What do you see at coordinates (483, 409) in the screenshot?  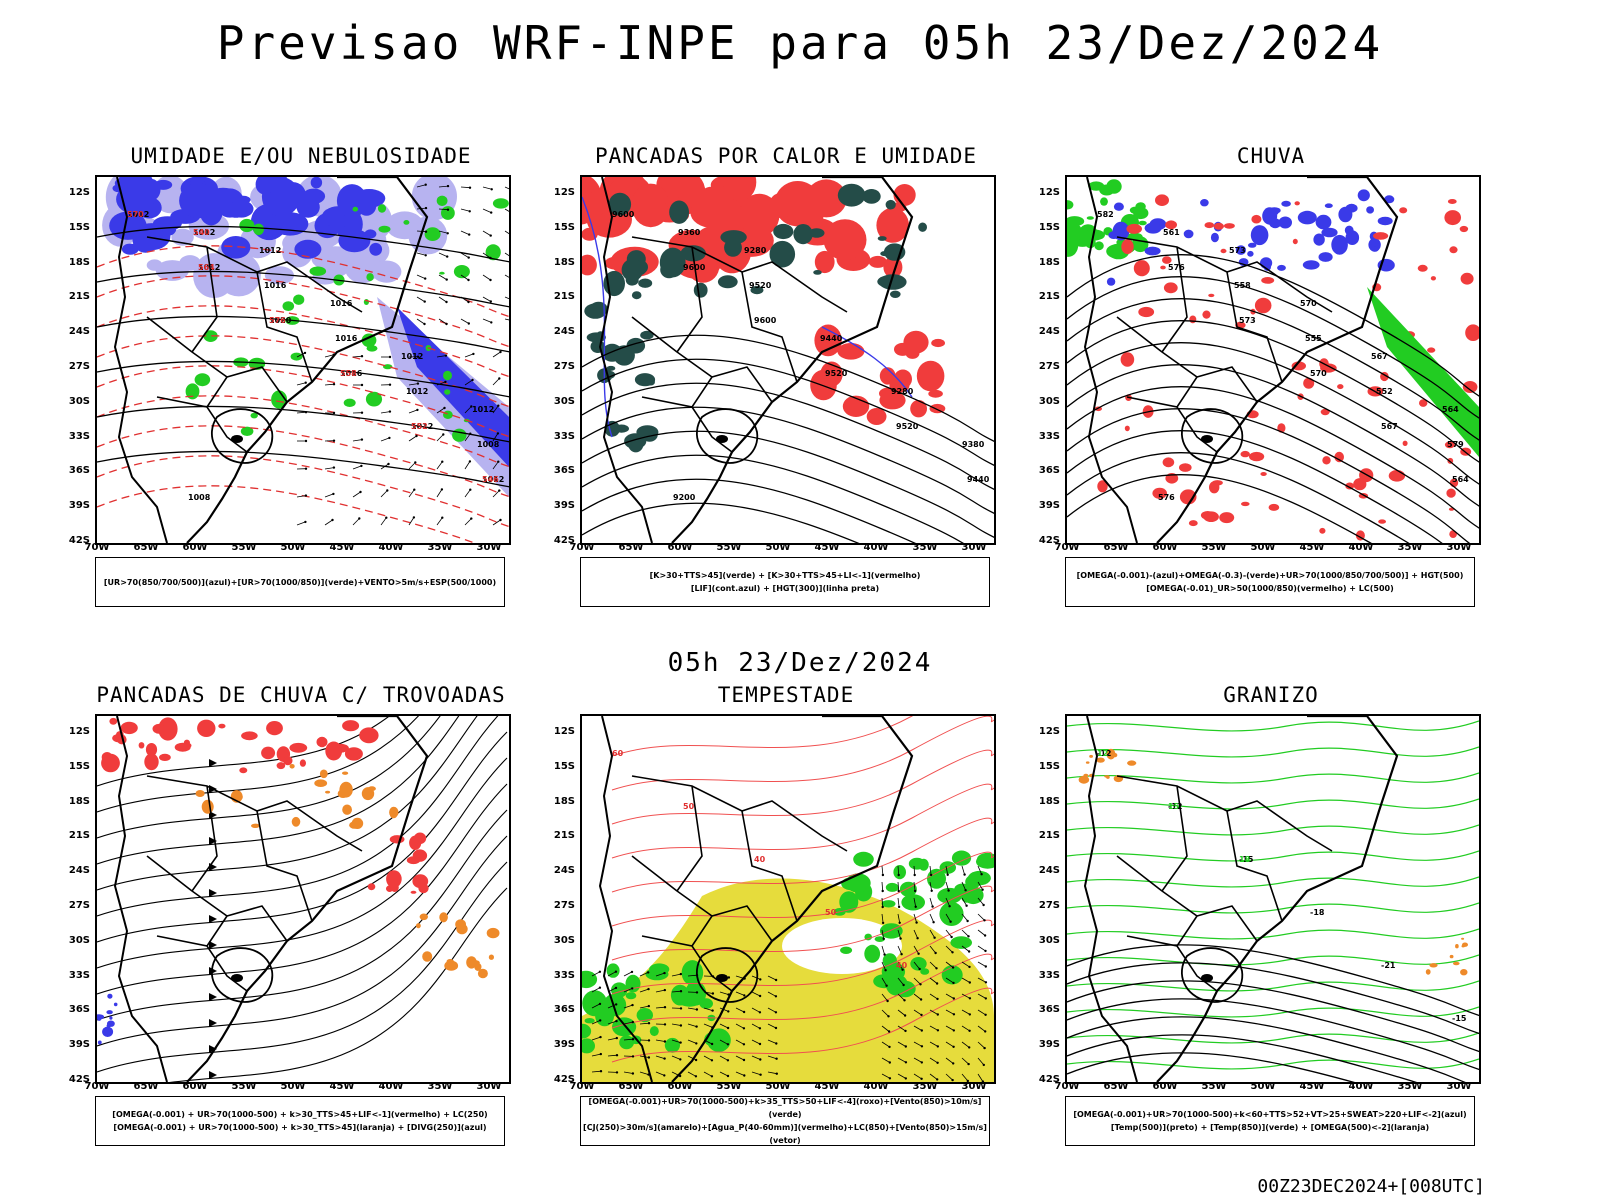 I see `pressure-label: 1012` at bounding box center [483, 409].